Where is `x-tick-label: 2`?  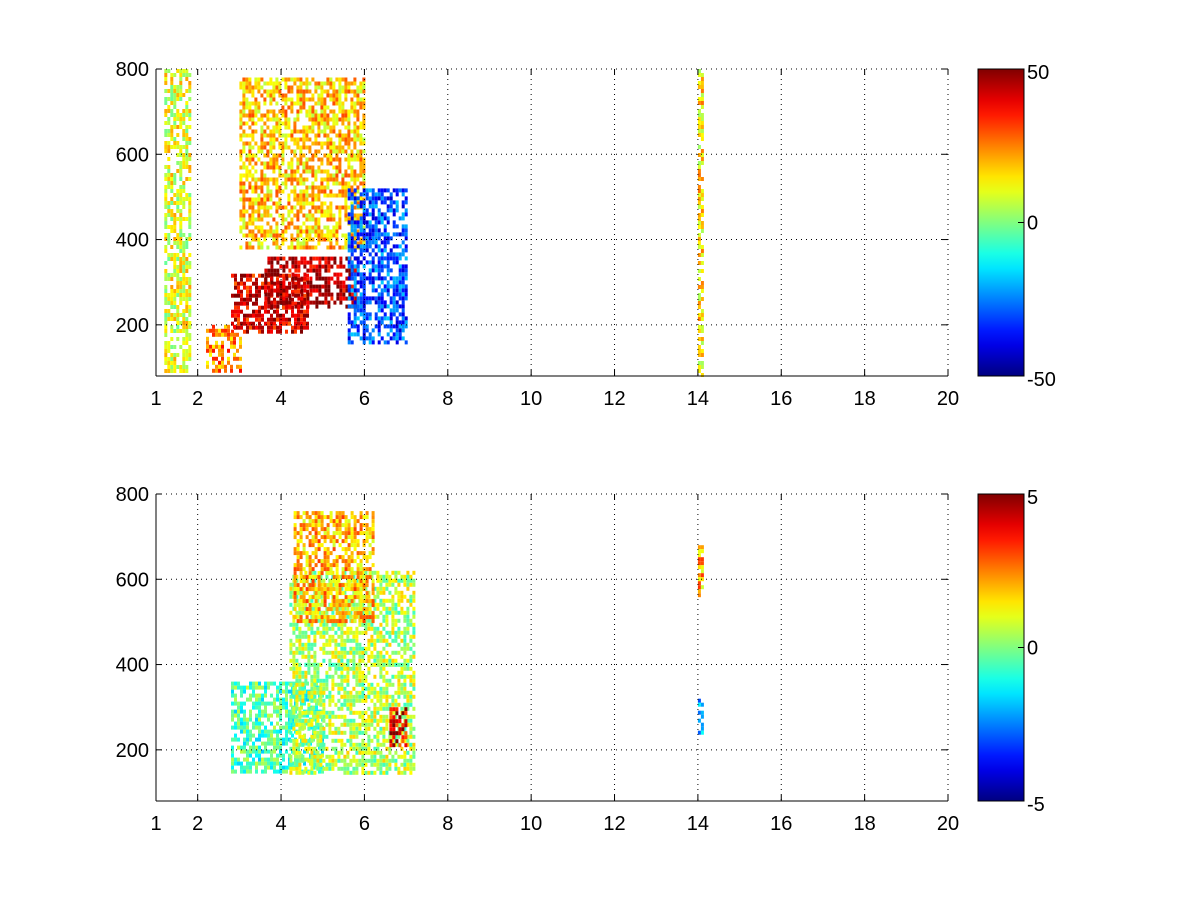
x-tick-label: 2 is located at coordinates (197, 399).